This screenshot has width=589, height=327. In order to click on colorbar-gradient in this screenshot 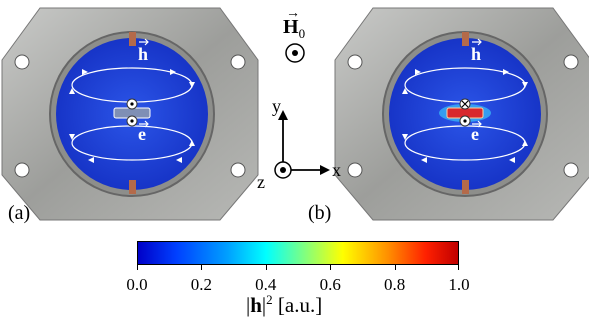, I will do `click(298, 253)`.